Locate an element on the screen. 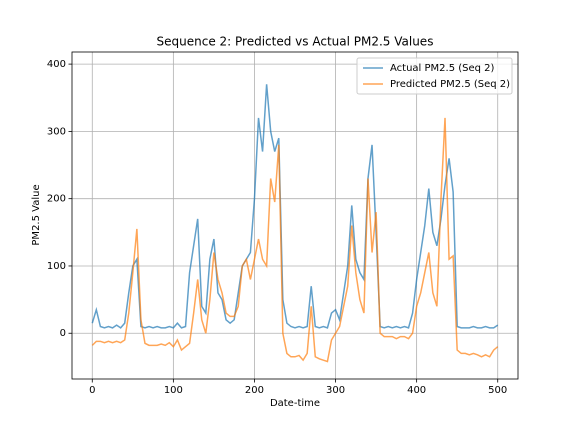 This screenshot has width=576, height=432. x-axis-label: Date-time is located at coordinates (295, 403).